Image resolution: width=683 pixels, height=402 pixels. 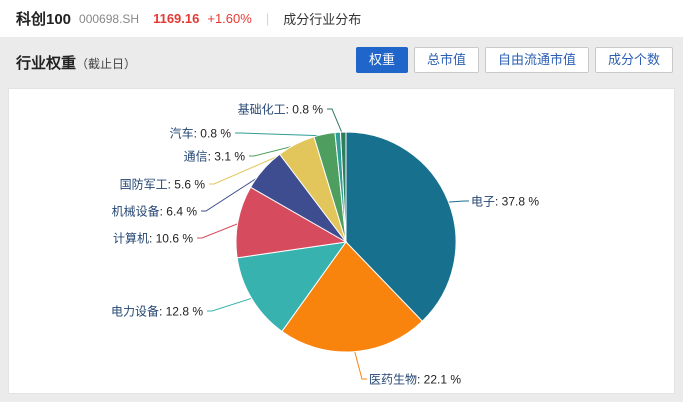 What do you see at coordinates (176, 18) in the screenshot?
I see `index-price: 1169.16` at bounding box center [176, 18].